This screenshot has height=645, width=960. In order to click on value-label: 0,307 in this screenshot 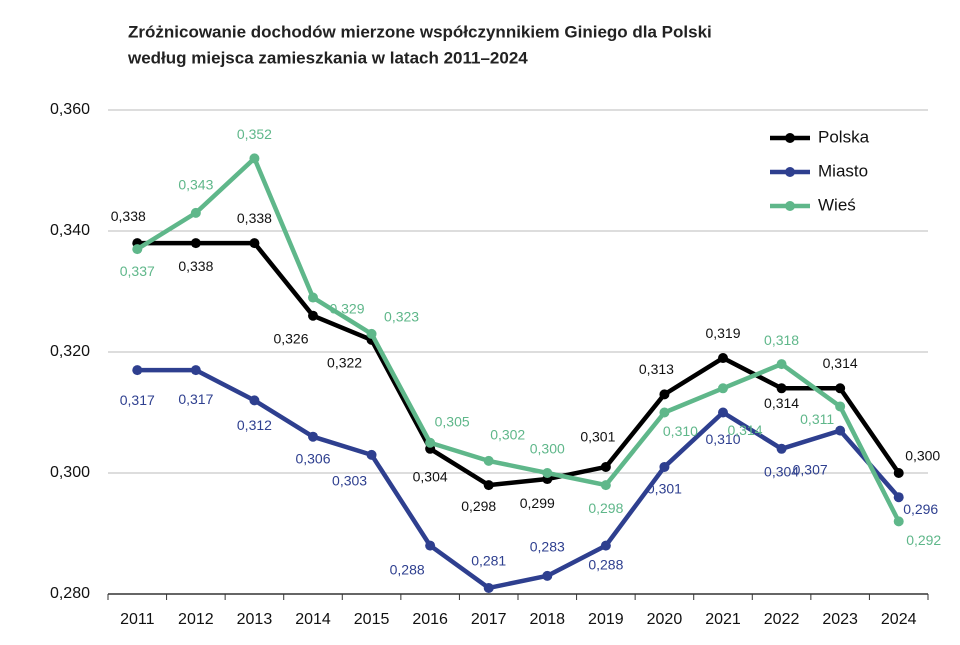, I will do `click(810, 469)`.